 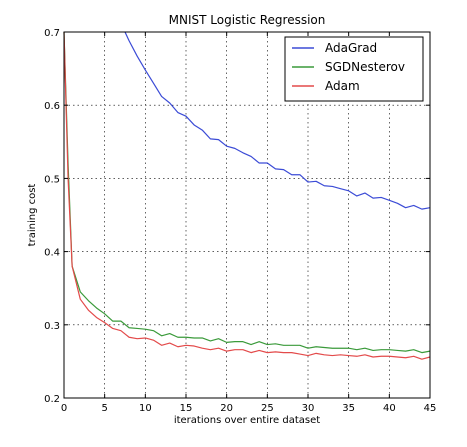 What do you see at coordinates (365, 67) in the screenshot?
I see `legend-label-sgdnesterov: SGDNesterov` at bounding box center [365, 67].